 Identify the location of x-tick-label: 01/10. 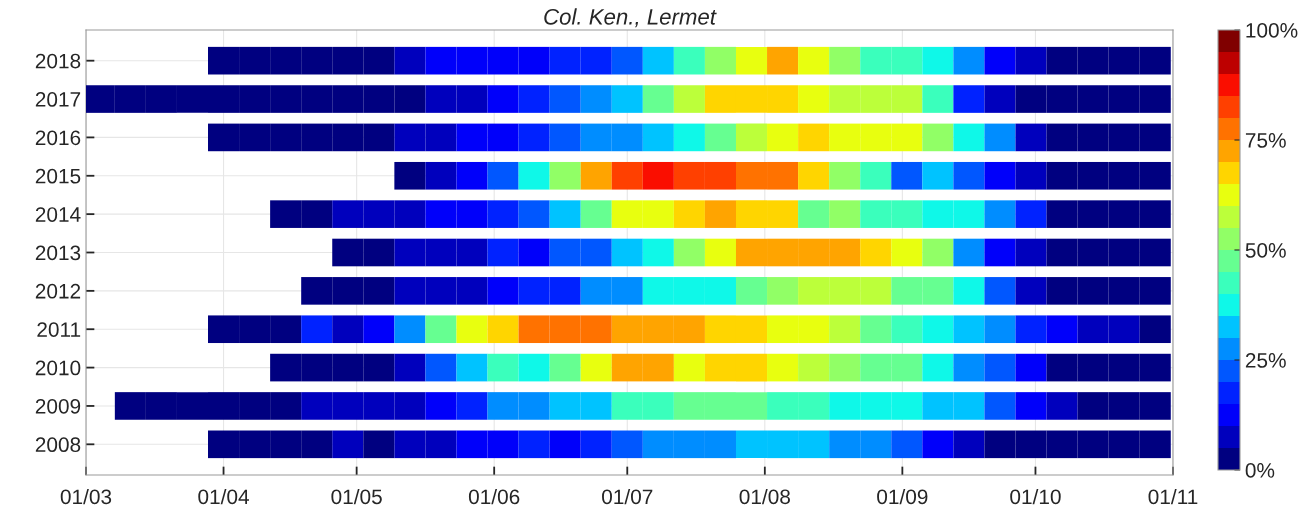
(1035, 496).